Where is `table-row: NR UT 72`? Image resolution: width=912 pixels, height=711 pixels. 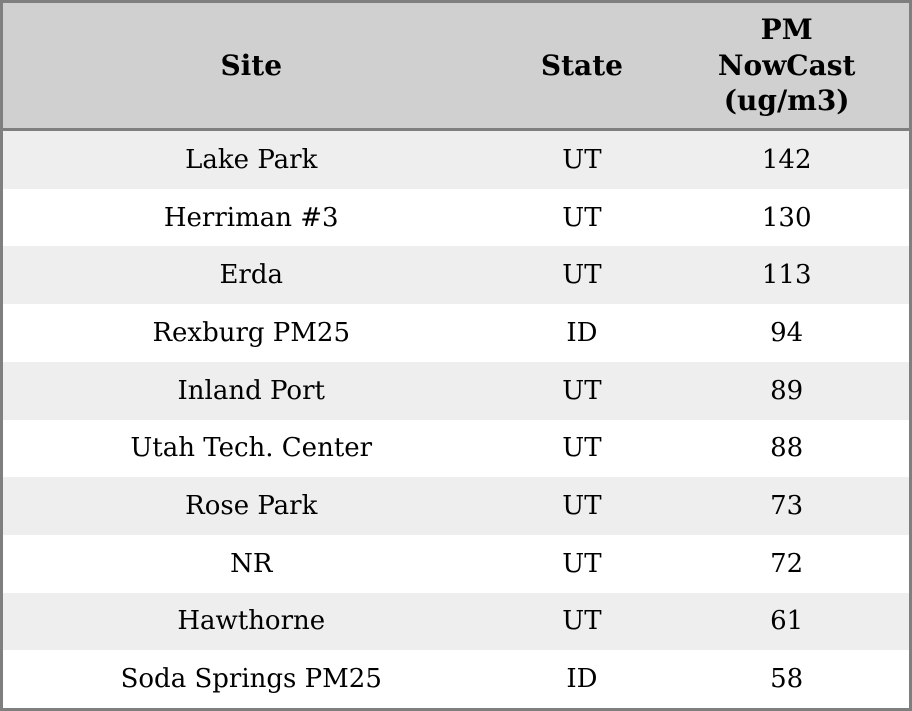 table-row: NR UT 72 is located at coordinates (456, 563).